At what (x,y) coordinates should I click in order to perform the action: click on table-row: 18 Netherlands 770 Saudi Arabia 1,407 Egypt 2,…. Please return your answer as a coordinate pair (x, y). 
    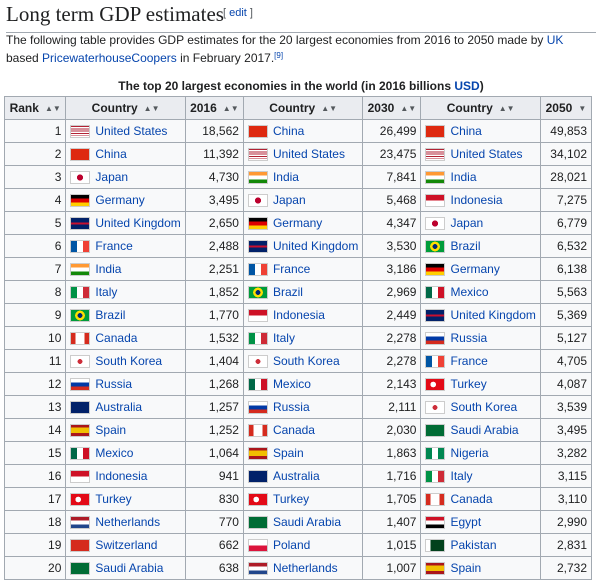
    Looking at the image, I should click on (298, 522).